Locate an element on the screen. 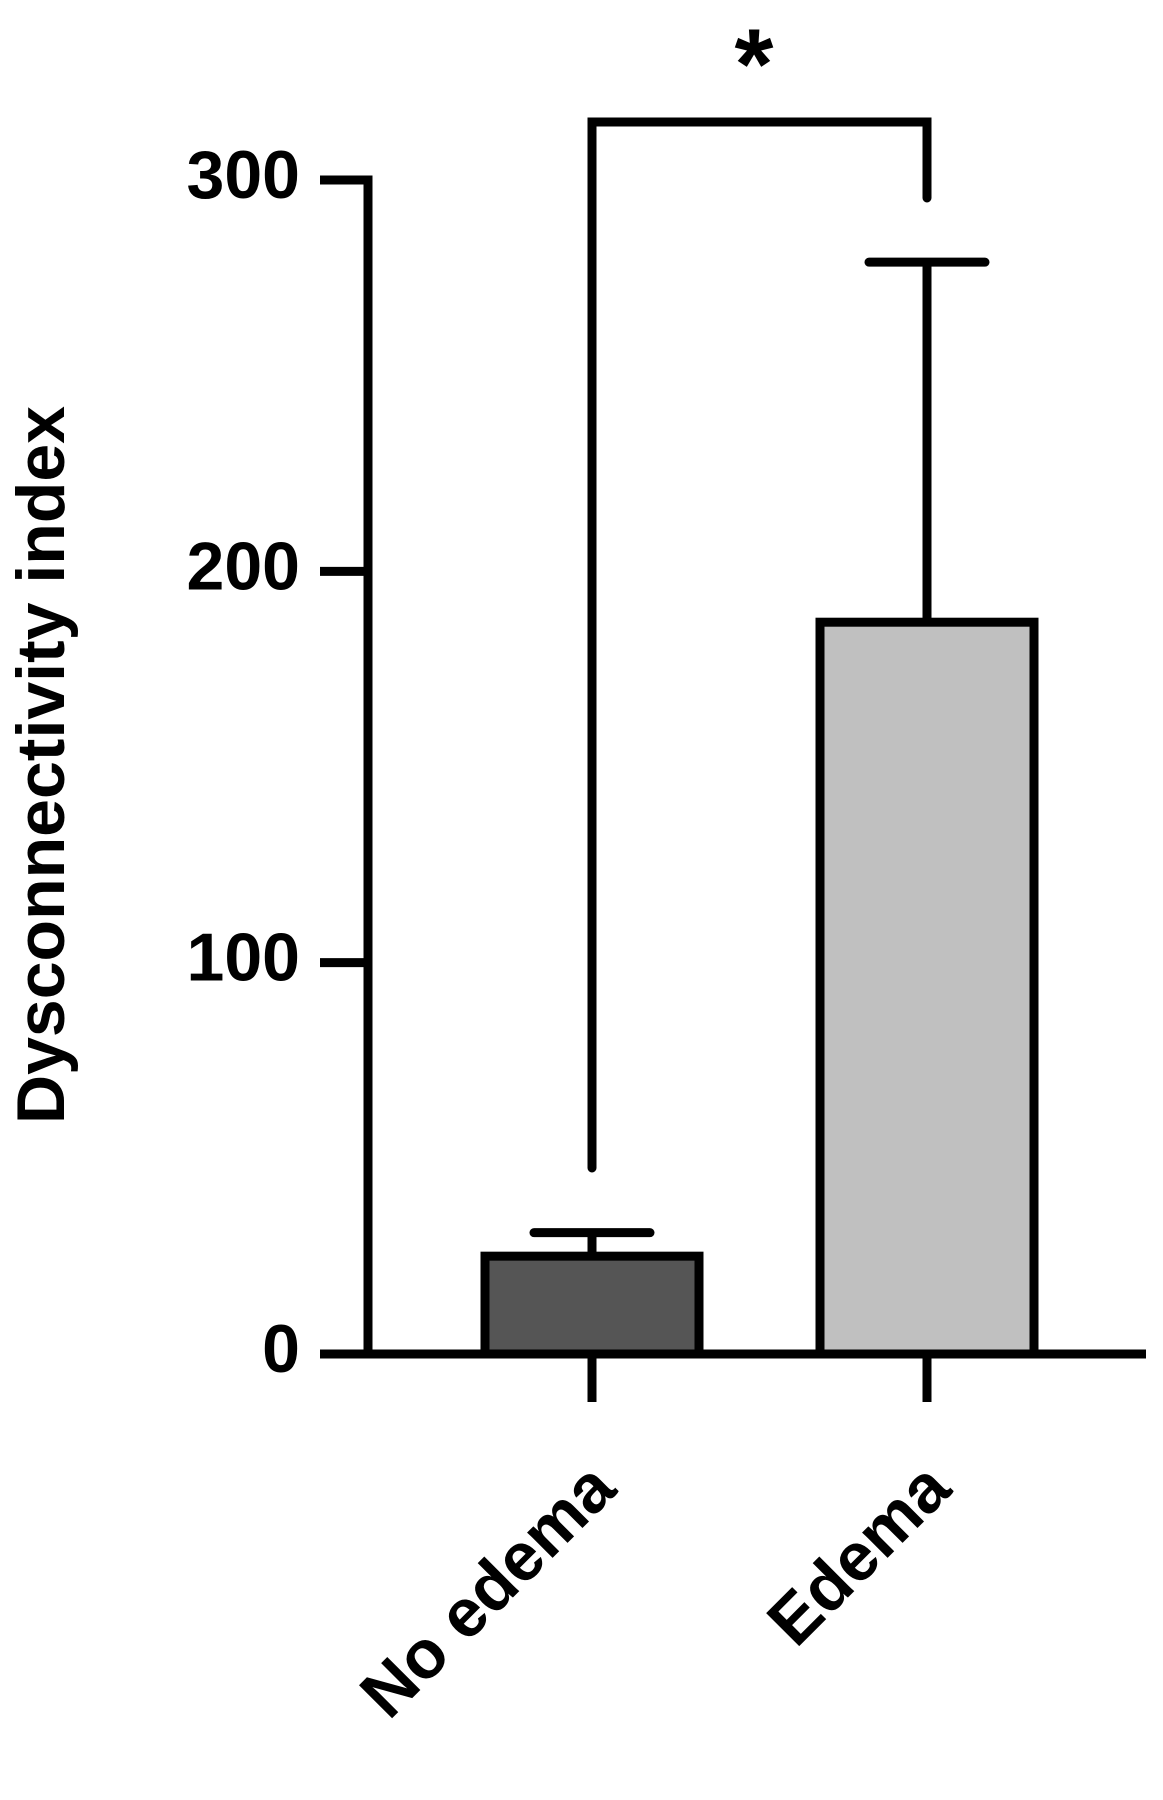 This screenshot has width=1163, height=1800. significance-label: * is located at coordinates (754, 64).